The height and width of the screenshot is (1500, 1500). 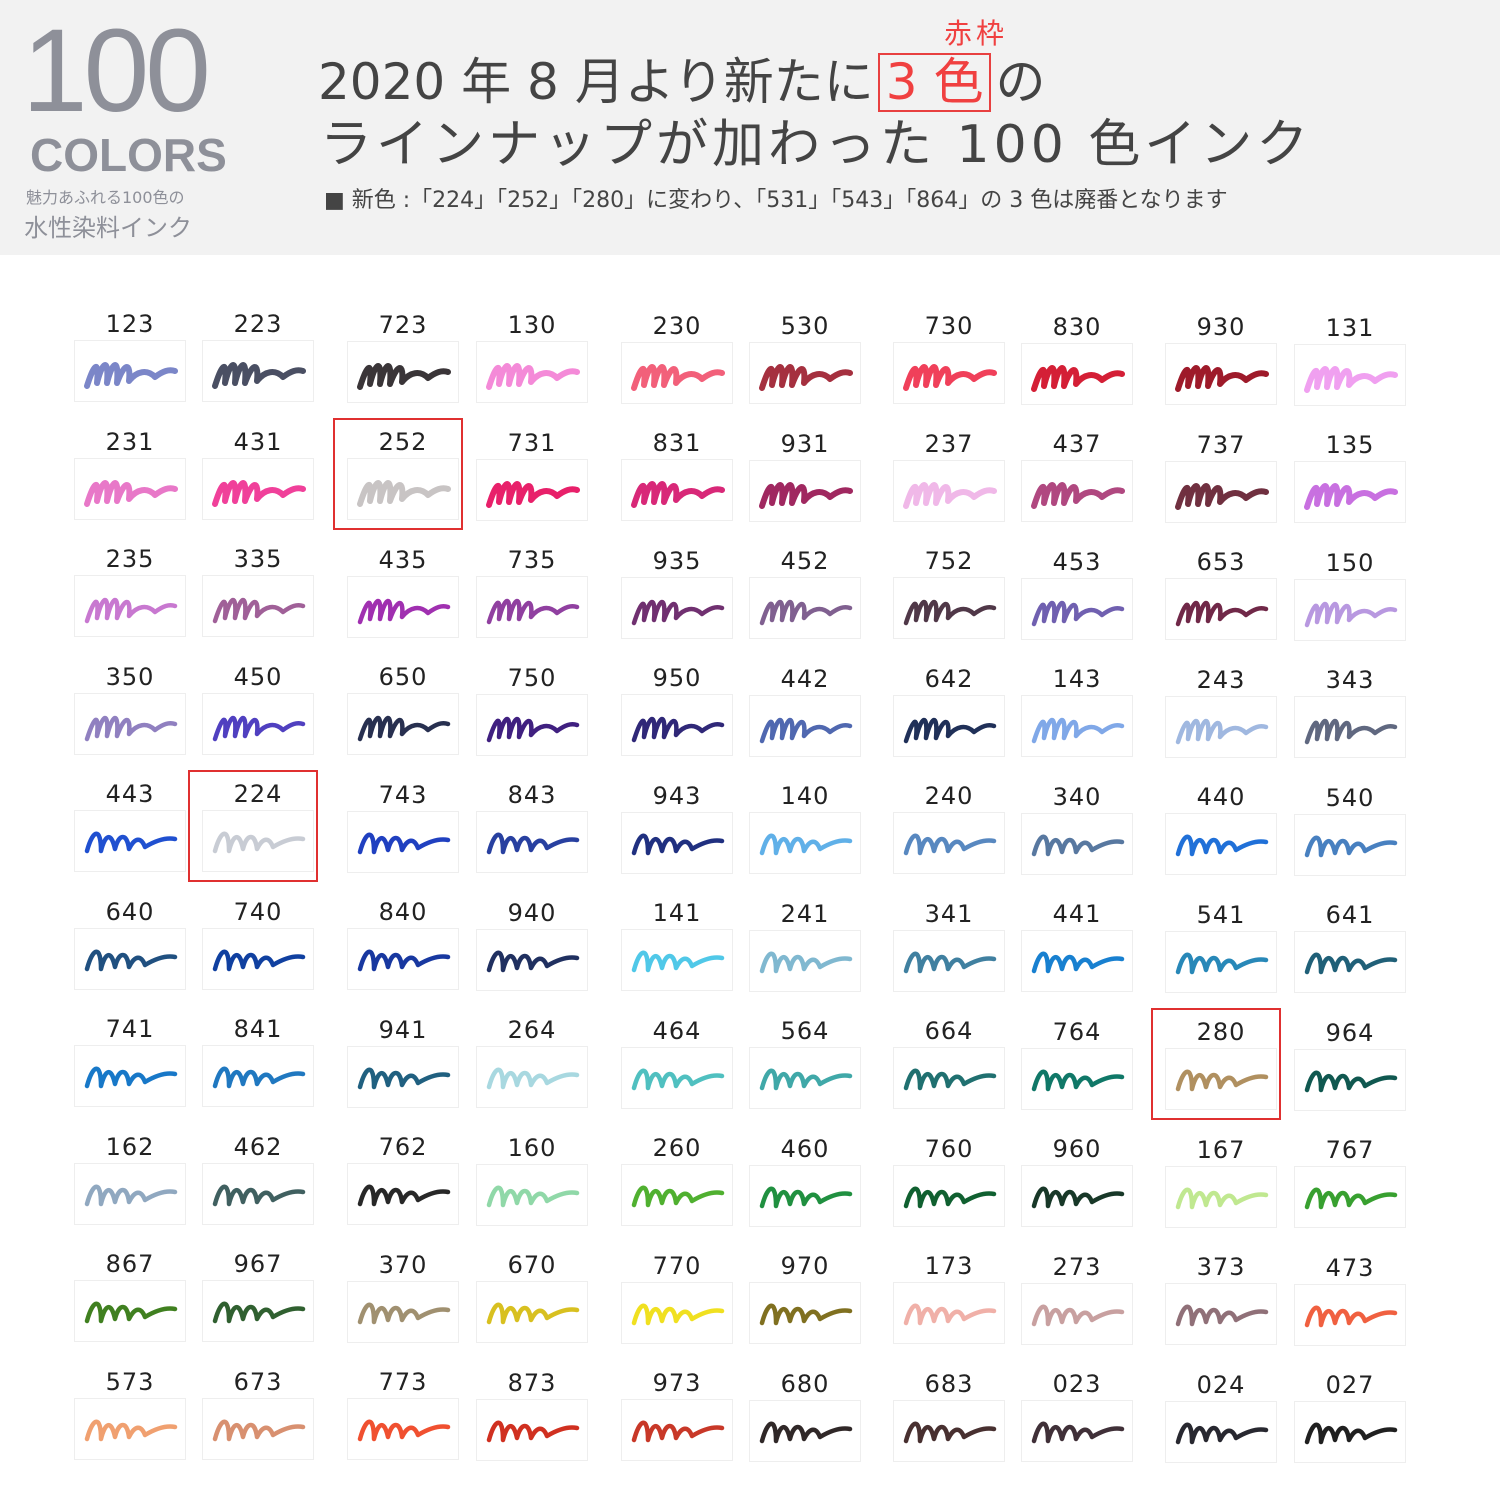 I want to click on swatch-code: 840, so click(x=403, y=912).